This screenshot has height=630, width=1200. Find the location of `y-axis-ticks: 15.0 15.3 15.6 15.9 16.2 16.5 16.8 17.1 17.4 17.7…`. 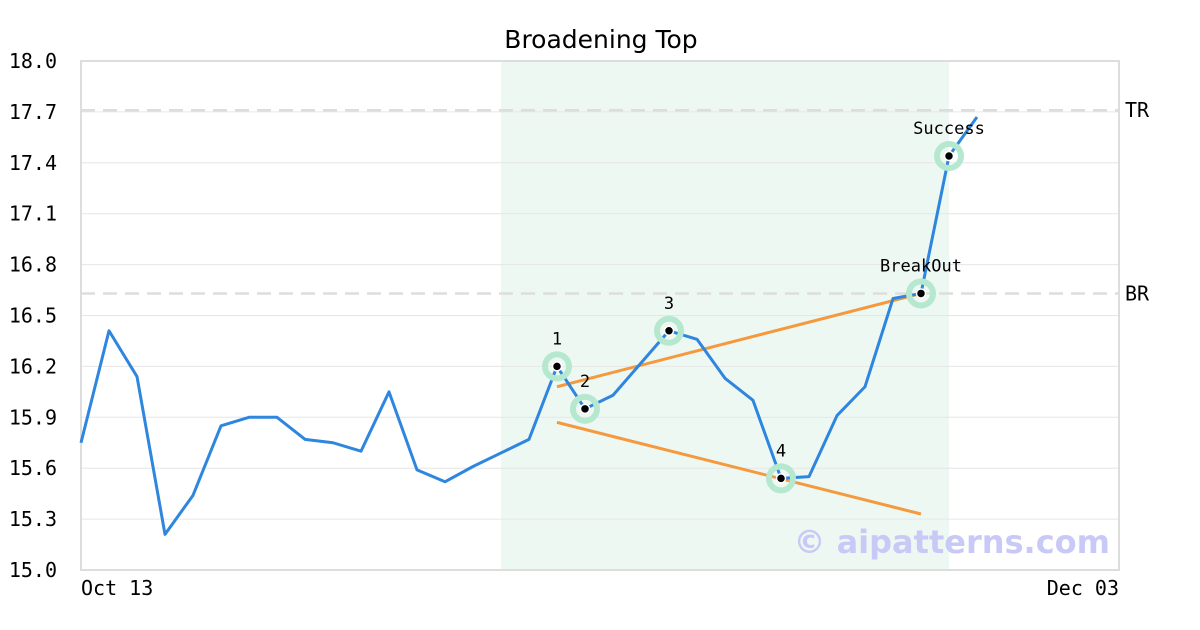

y-axis-ticks: 15.0 15.3 15.6 15.9 16.2 16.5 16.8 17.1 17.4 17.7… is located at coordinates (33, 315).